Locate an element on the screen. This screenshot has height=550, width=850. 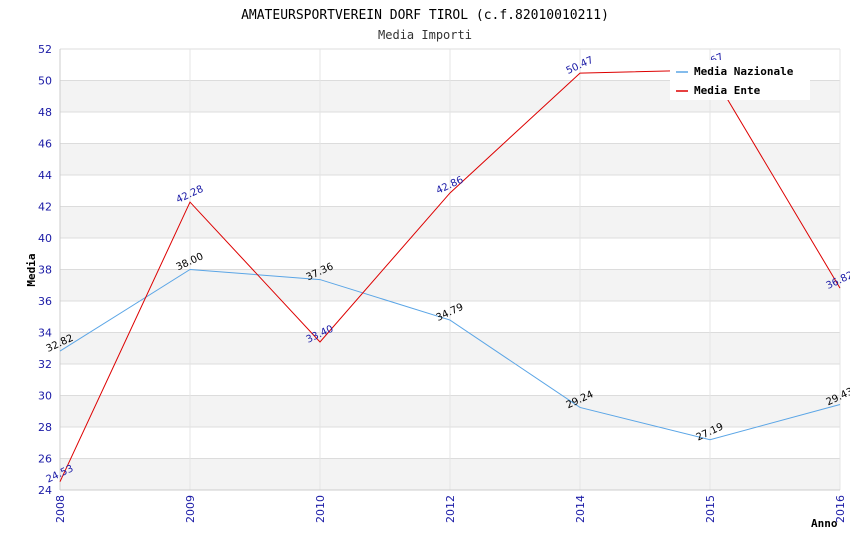
y-tick-label: 52 is located at coordinates (45, 49).